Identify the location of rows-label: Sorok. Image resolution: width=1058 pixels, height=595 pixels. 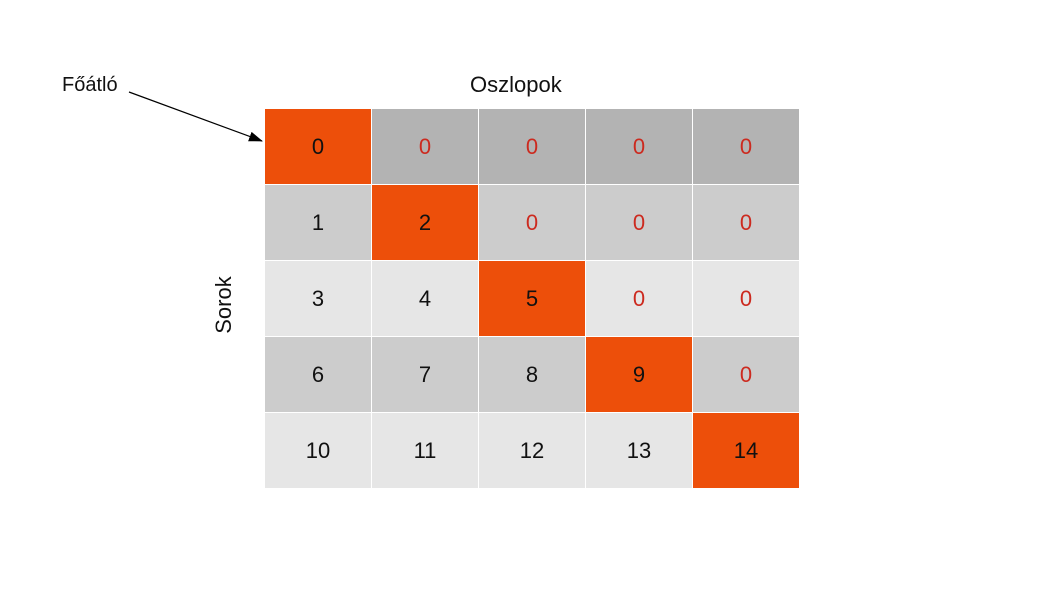
(223, 305).